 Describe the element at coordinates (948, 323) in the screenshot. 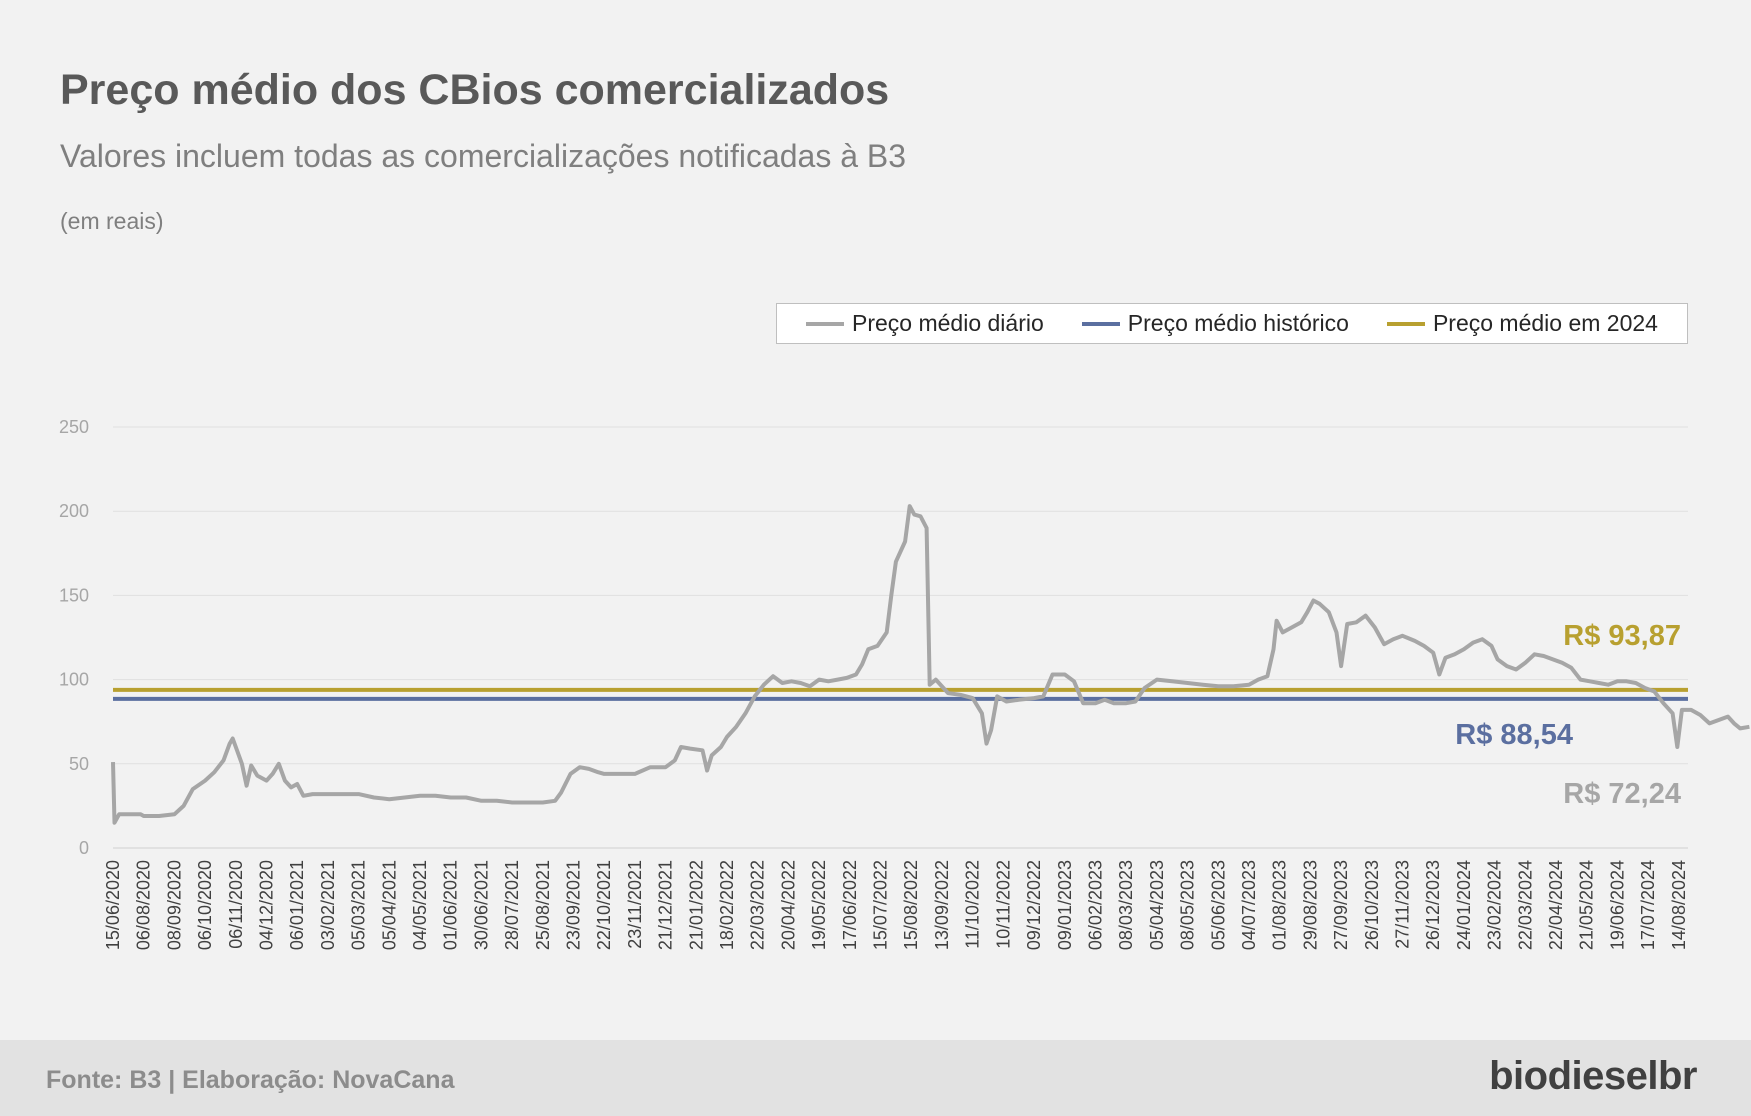

I see `legend-label-daily: Preço médio diário` at that location.